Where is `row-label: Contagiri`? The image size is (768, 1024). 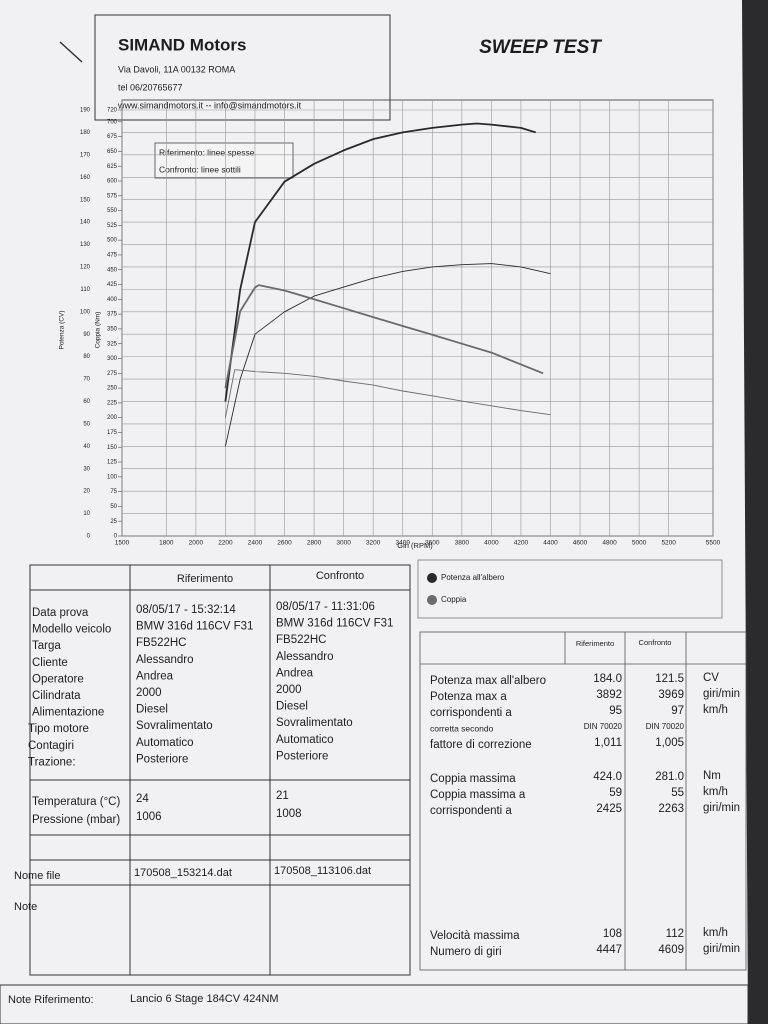
row-label: Contagiri is located at coordinates (51, 746).